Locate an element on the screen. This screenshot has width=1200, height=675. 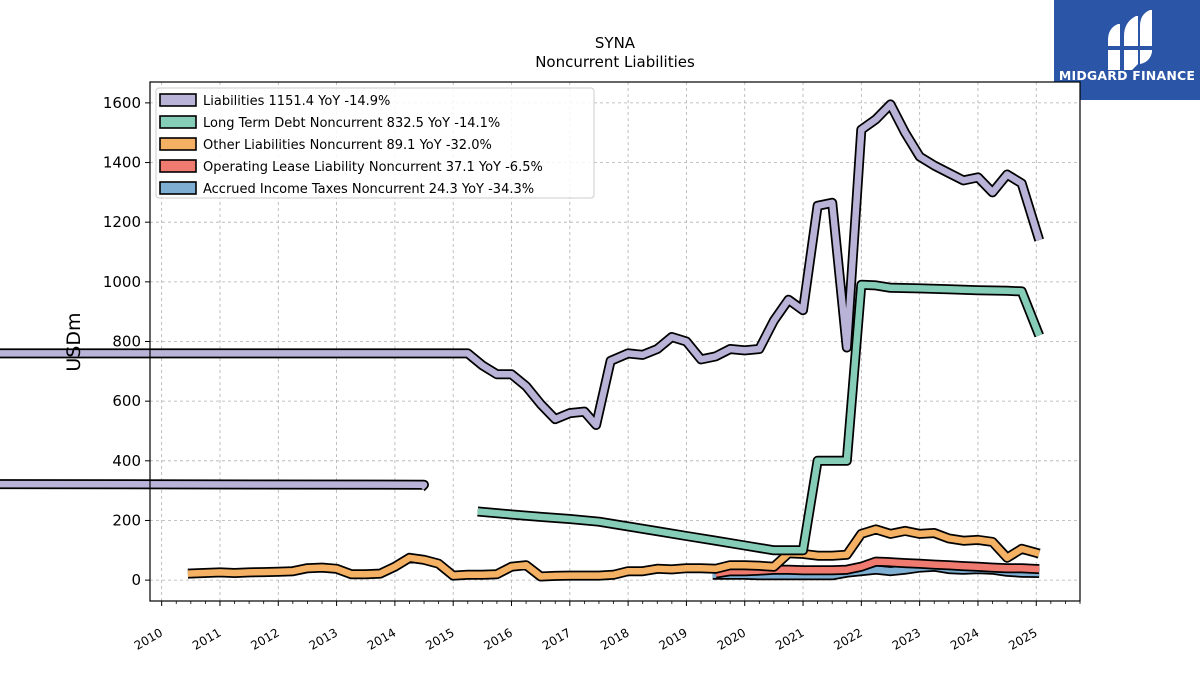
x-tick-label: 2011 is located at coordinates (206, 638).